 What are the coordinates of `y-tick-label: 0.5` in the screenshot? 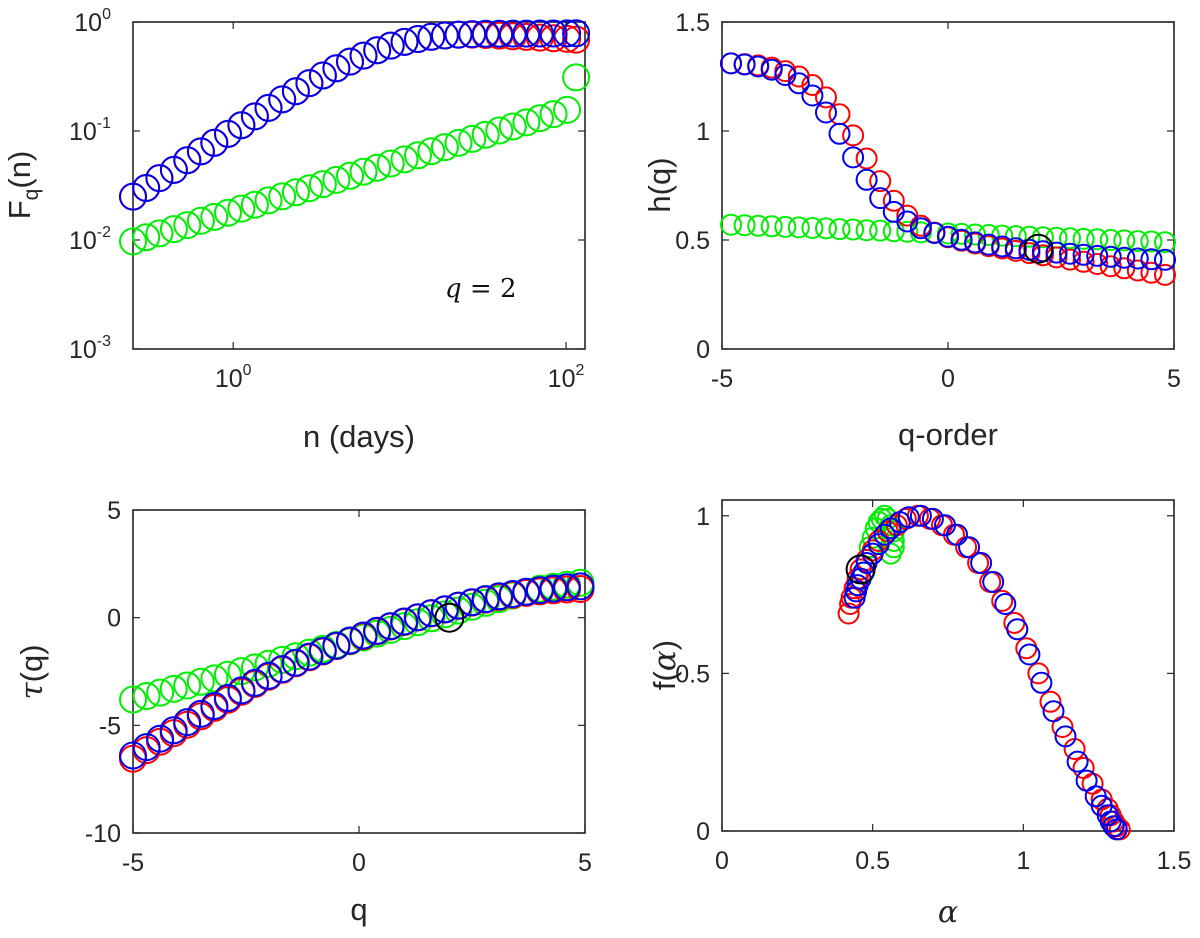 It's located at (692, 674).